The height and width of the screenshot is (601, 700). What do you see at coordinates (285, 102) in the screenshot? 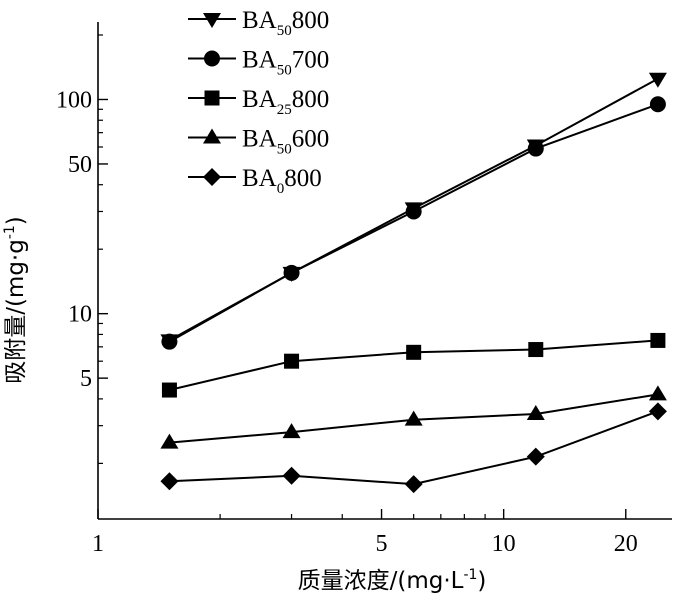
I see `legend-label: BA25800` at bounding box center [285, 102].